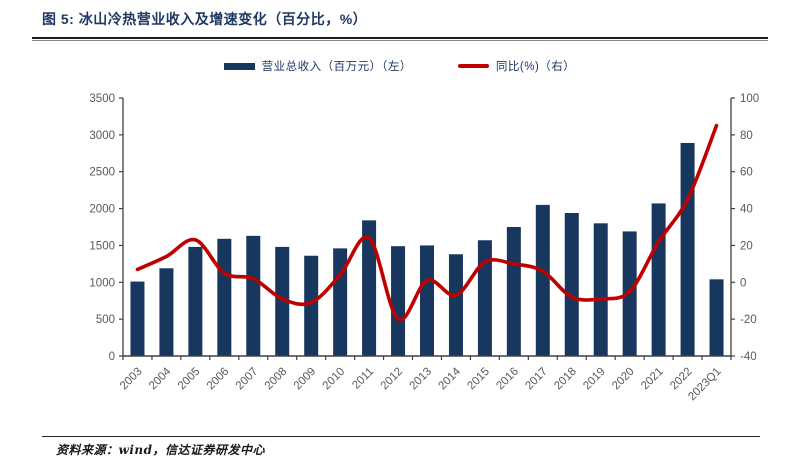 The height and width of the screenshot is (471, 799). I want to click on left-axis-label: 500, so click(105, 320).